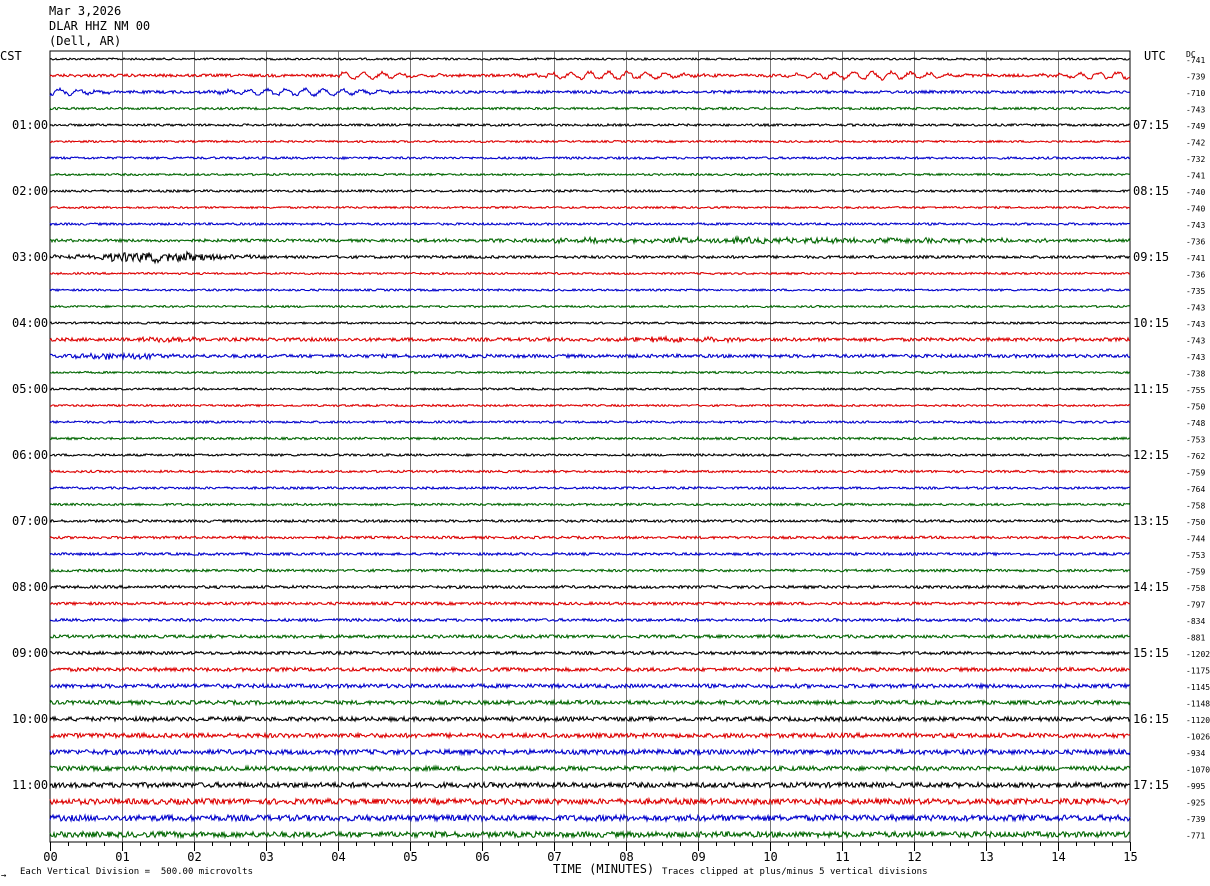  I want to click on x-tick-label: 06, so click(482, 857).